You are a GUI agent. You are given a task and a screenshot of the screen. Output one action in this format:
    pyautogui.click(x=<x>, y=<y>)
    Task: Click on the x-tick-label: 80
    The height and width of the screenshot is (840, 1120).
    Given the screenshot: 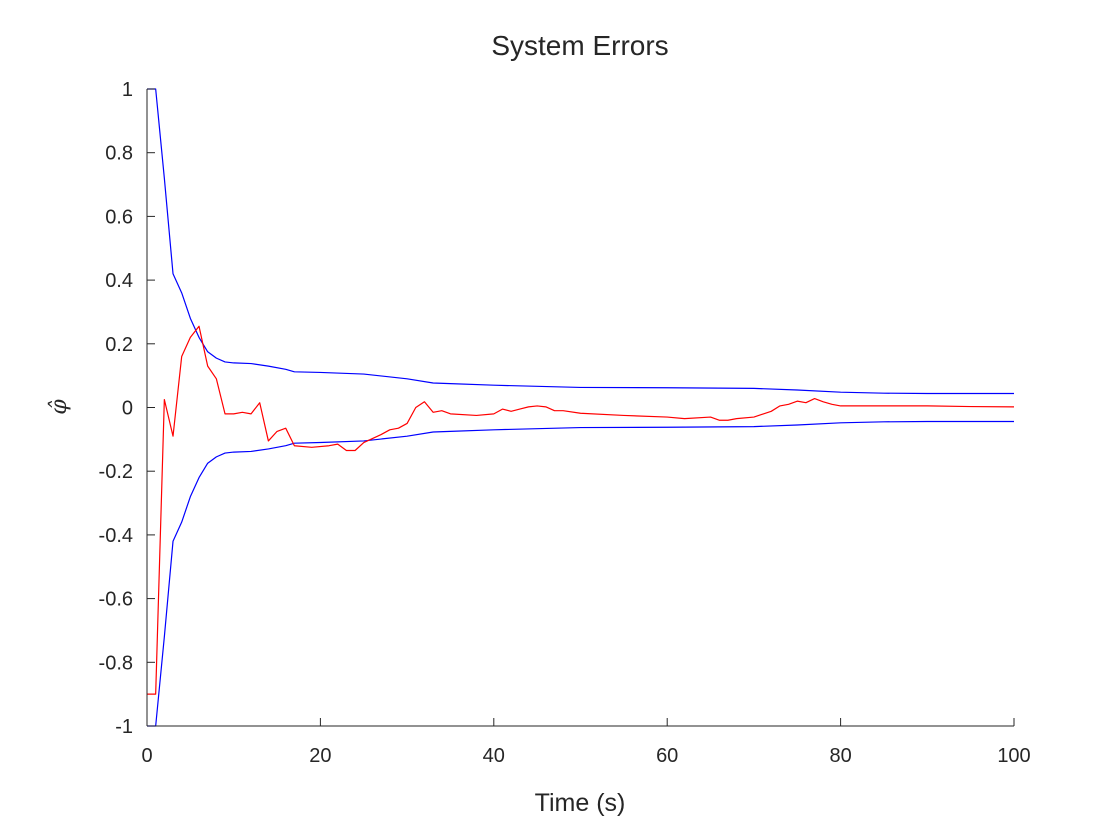 What is the action you would take?
    pyautogui.click(x=840, y=756)
    